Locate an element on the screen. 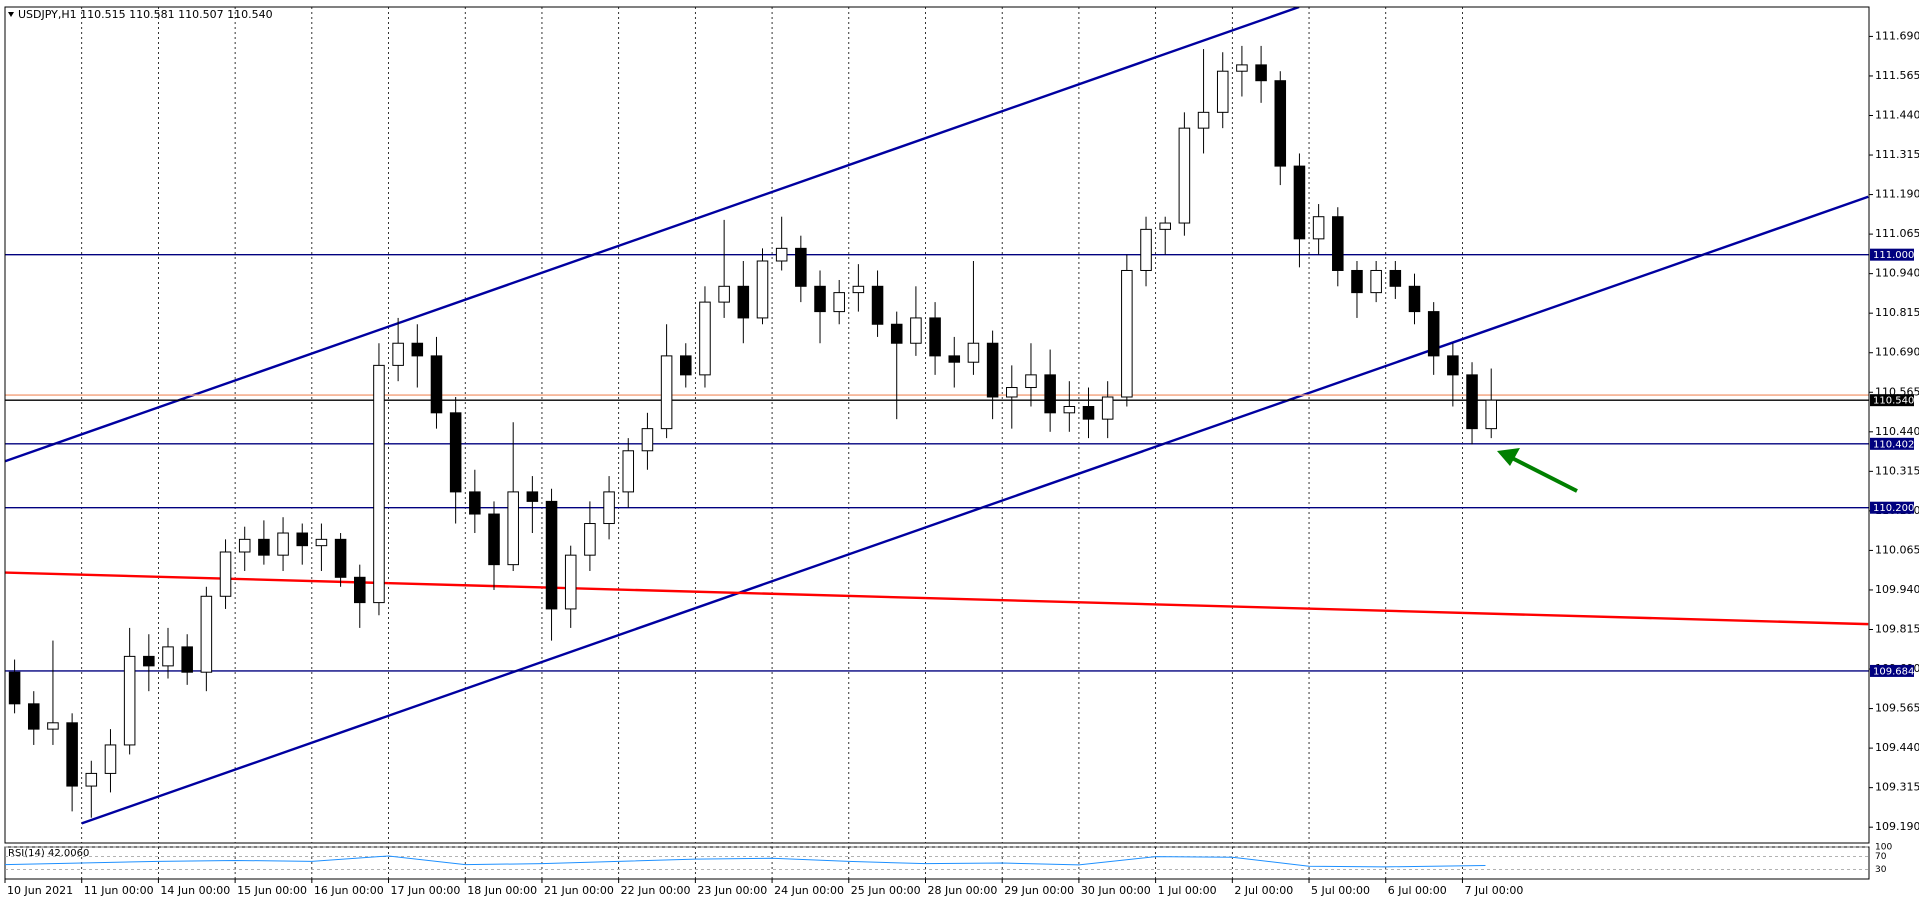 This screenshot has width=1919, height=905. indicator-tick-label: 70 is located at coordinates (1881, 857).